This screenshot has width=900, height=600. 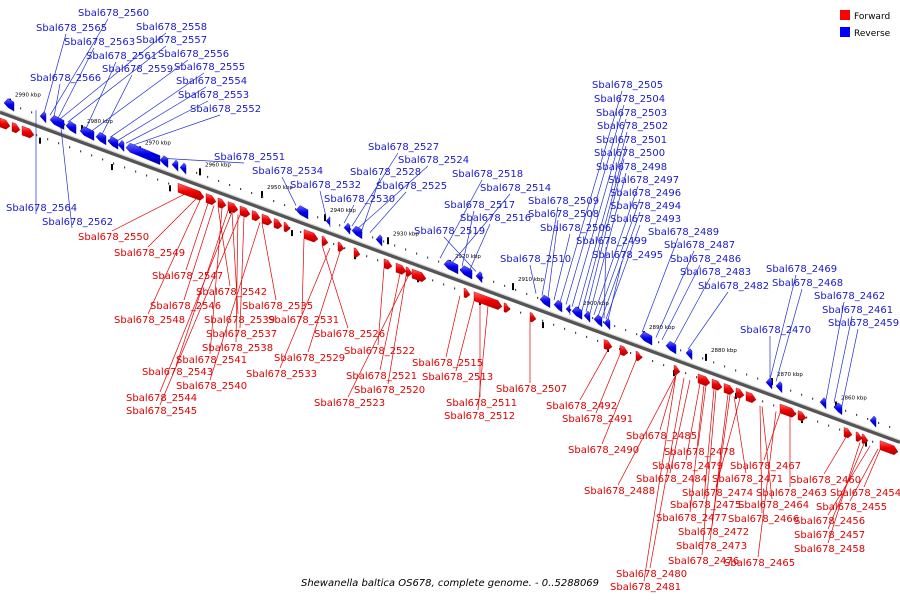 What do you see at coordinates (845, 32) in the screenshot?
I see `legend-reverse-swatch` at bounding box center [845, 32].